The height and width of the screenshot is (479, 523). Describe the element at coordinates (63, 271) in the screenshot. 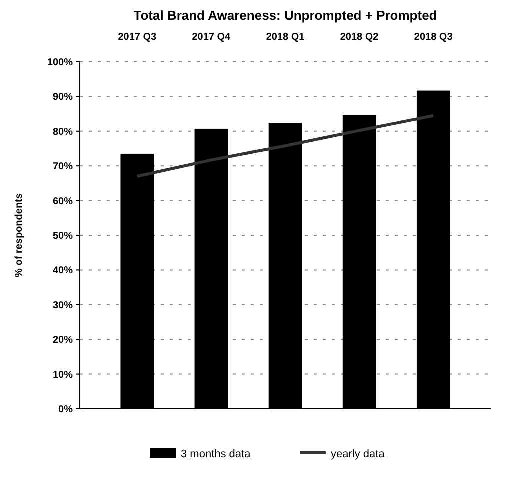

I see `y-tick-label: 40%` at that location.